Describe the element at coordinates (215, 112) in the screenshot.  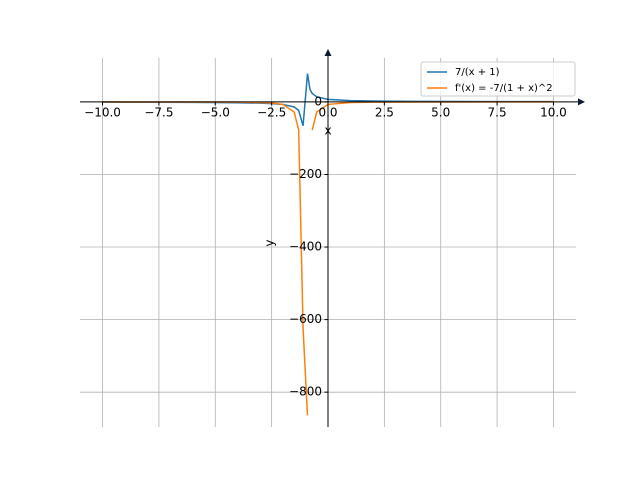
I see `x-tick-label: −5.0` at that location.